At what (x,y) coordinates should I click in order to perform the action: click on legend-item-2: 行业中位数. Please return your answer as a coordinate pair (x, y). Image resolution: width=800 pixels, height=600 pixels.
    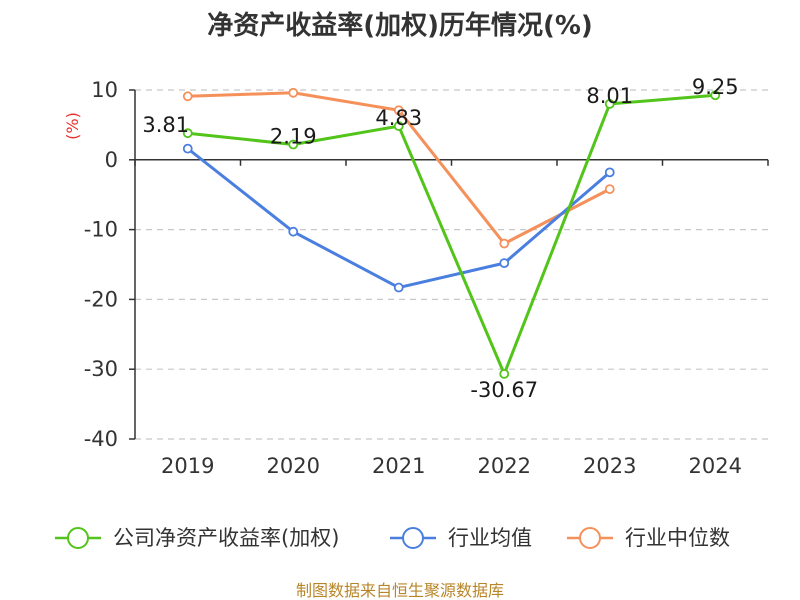
    Looking at the image, I should click on (648, 538).